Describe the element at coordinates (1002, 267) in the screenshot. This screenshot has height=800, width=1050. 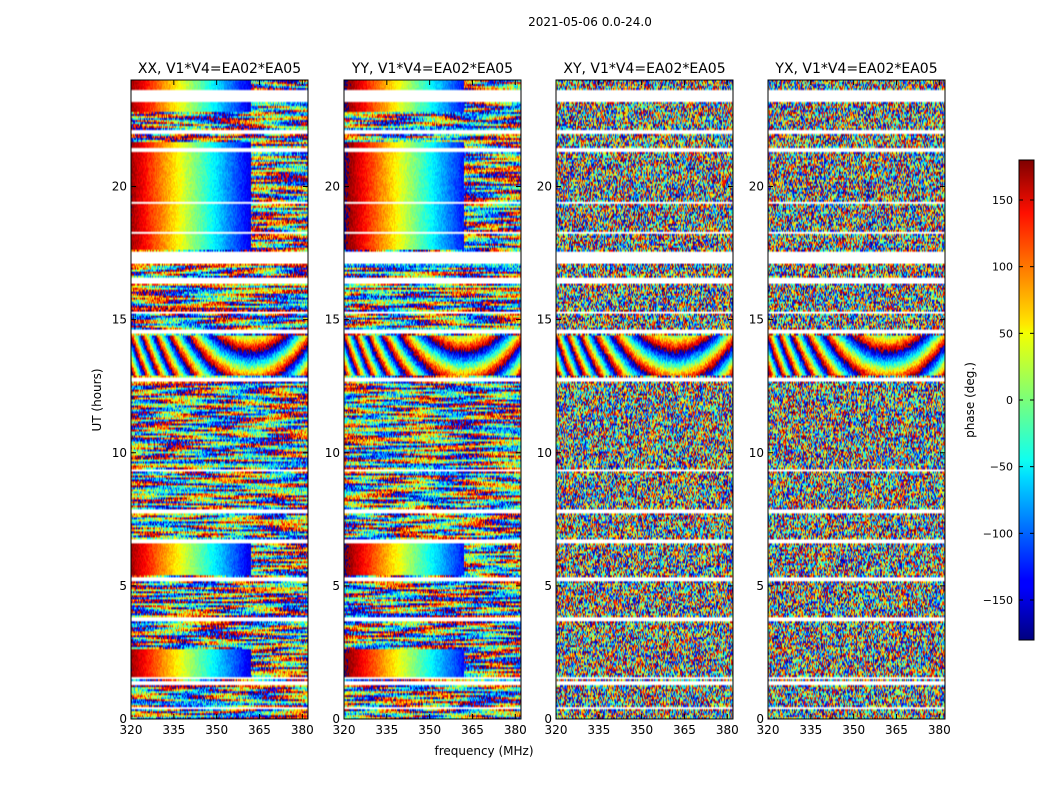
I see `colorbar-tick-label: 100` at that location.